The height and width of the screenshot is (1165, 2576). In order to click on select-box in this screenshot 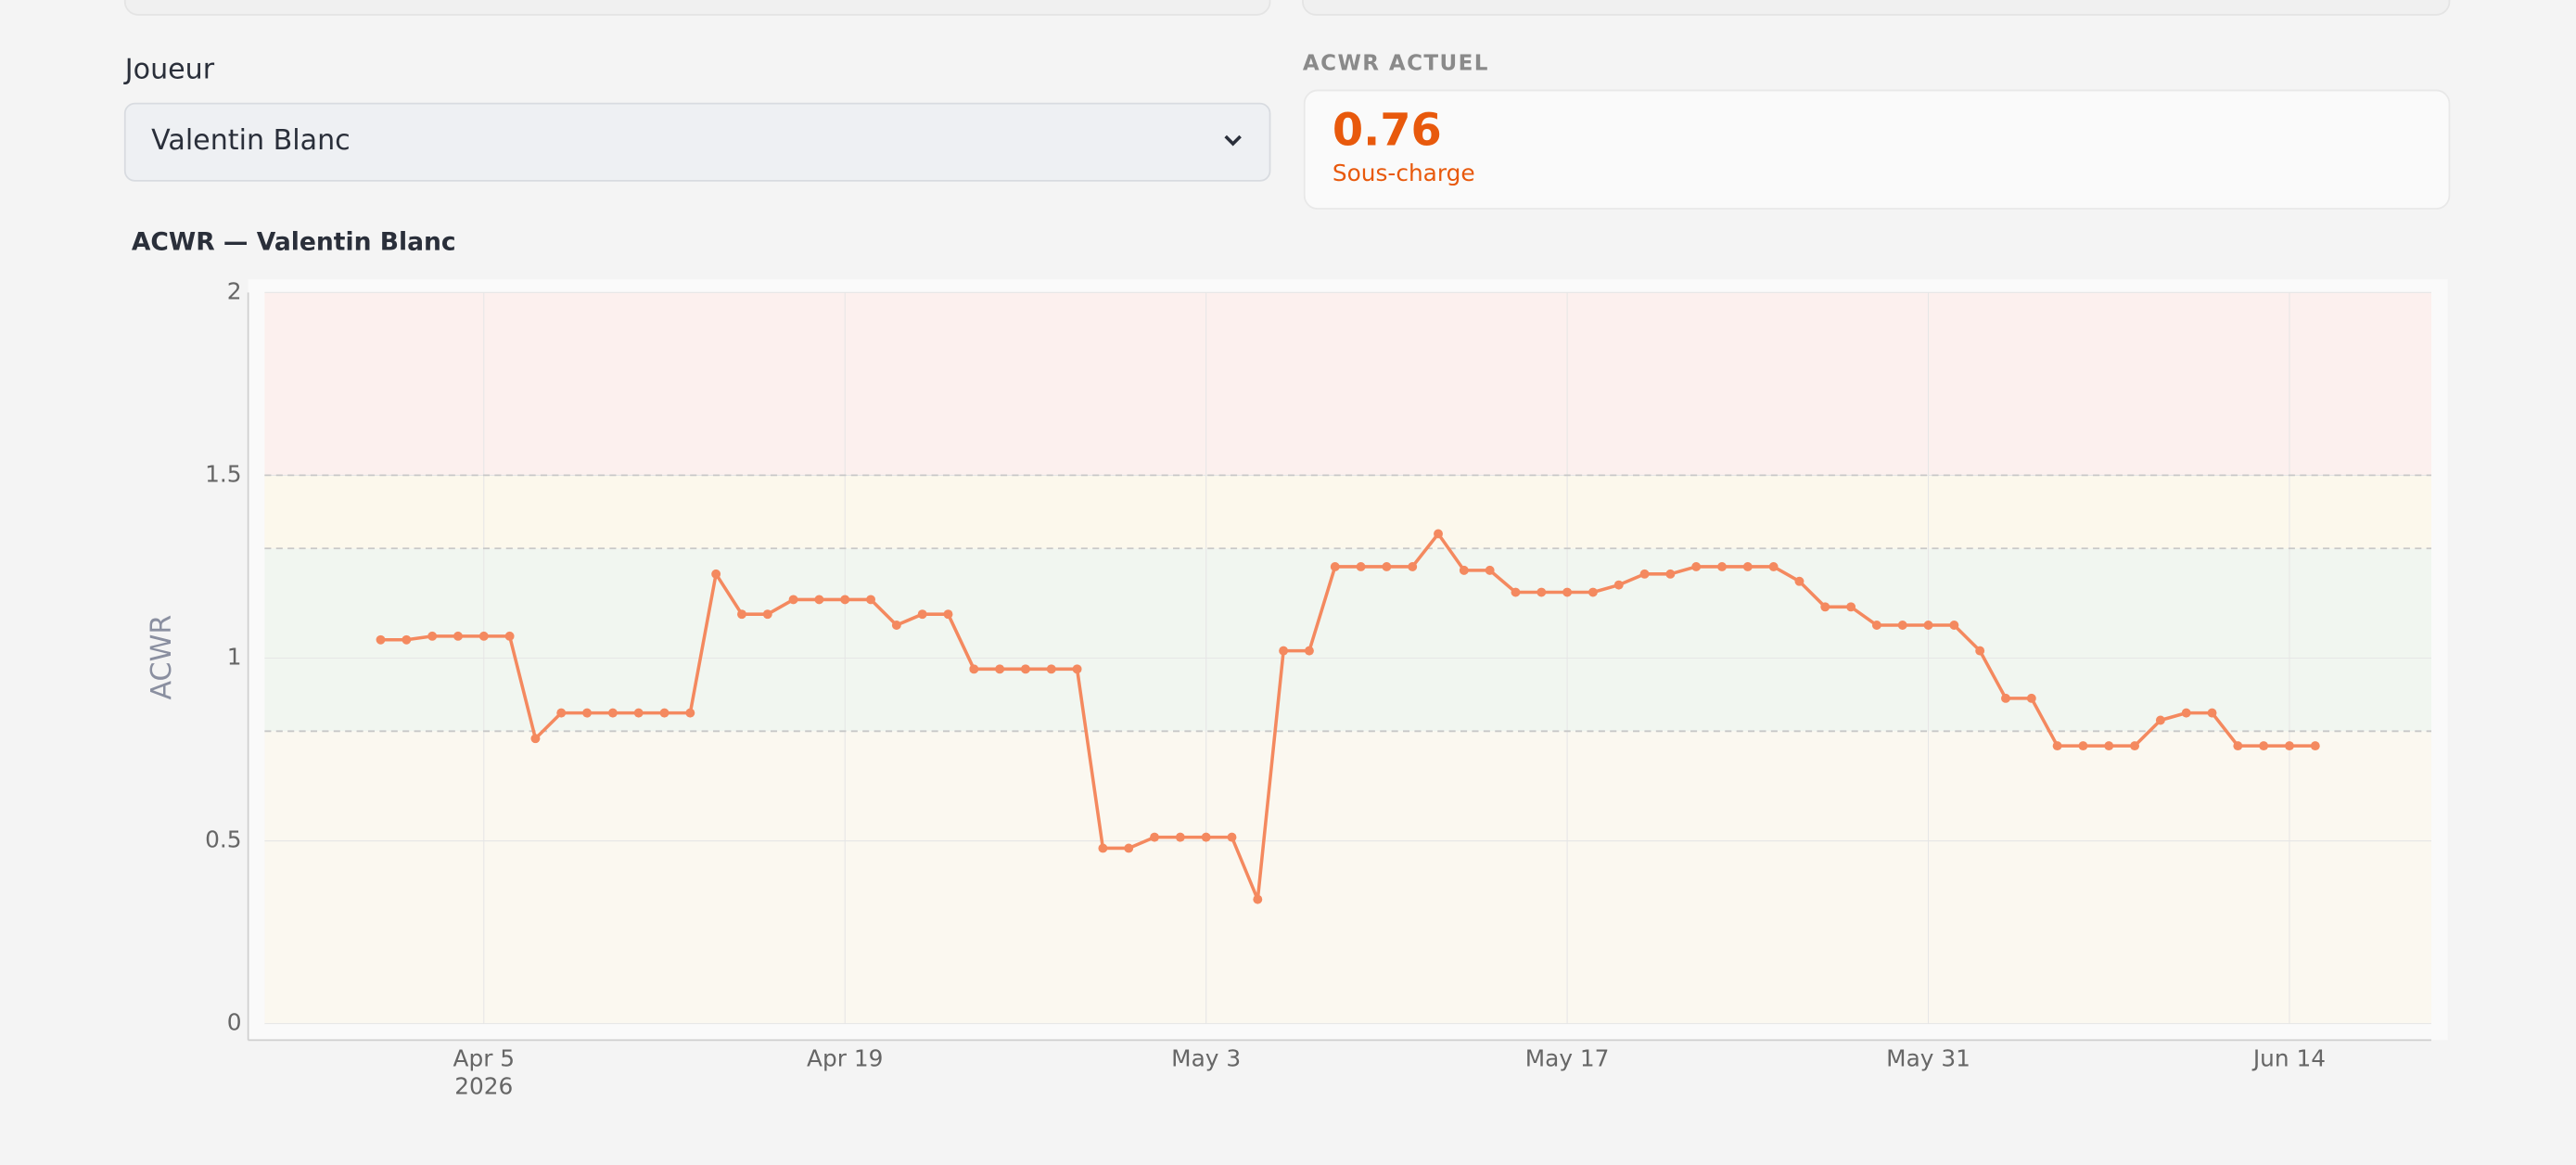, I will do `click(697, 142)`.